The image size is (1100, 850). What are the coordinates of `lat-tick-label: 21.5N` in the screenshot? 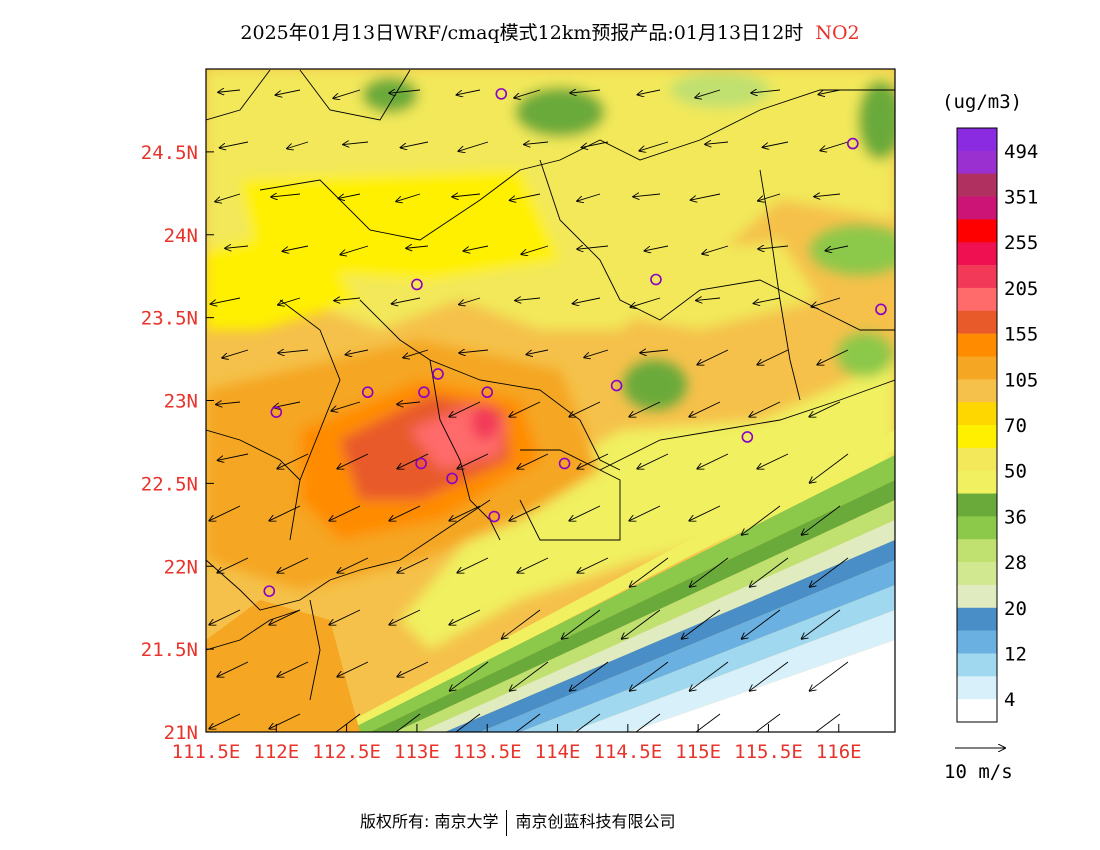 It's located at (169, 650).